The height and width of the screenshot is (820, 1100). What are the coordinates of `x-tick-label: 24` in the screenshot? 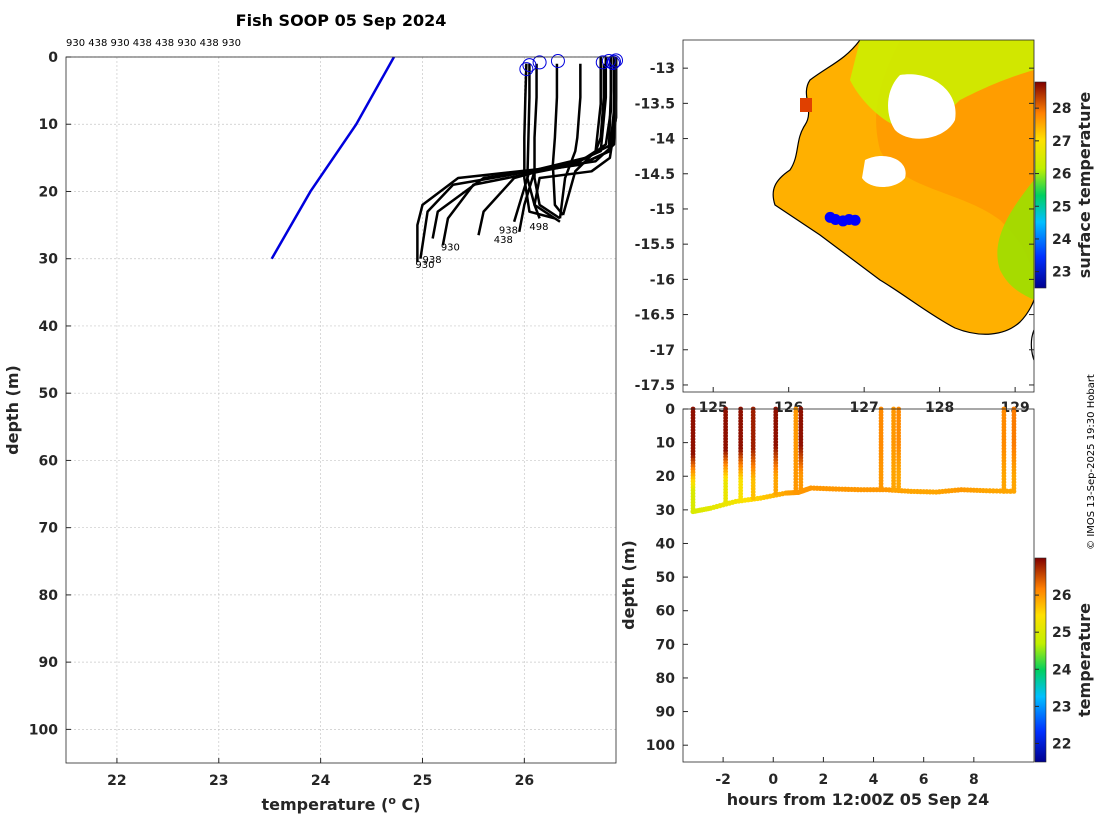 It's located at (321, 781).